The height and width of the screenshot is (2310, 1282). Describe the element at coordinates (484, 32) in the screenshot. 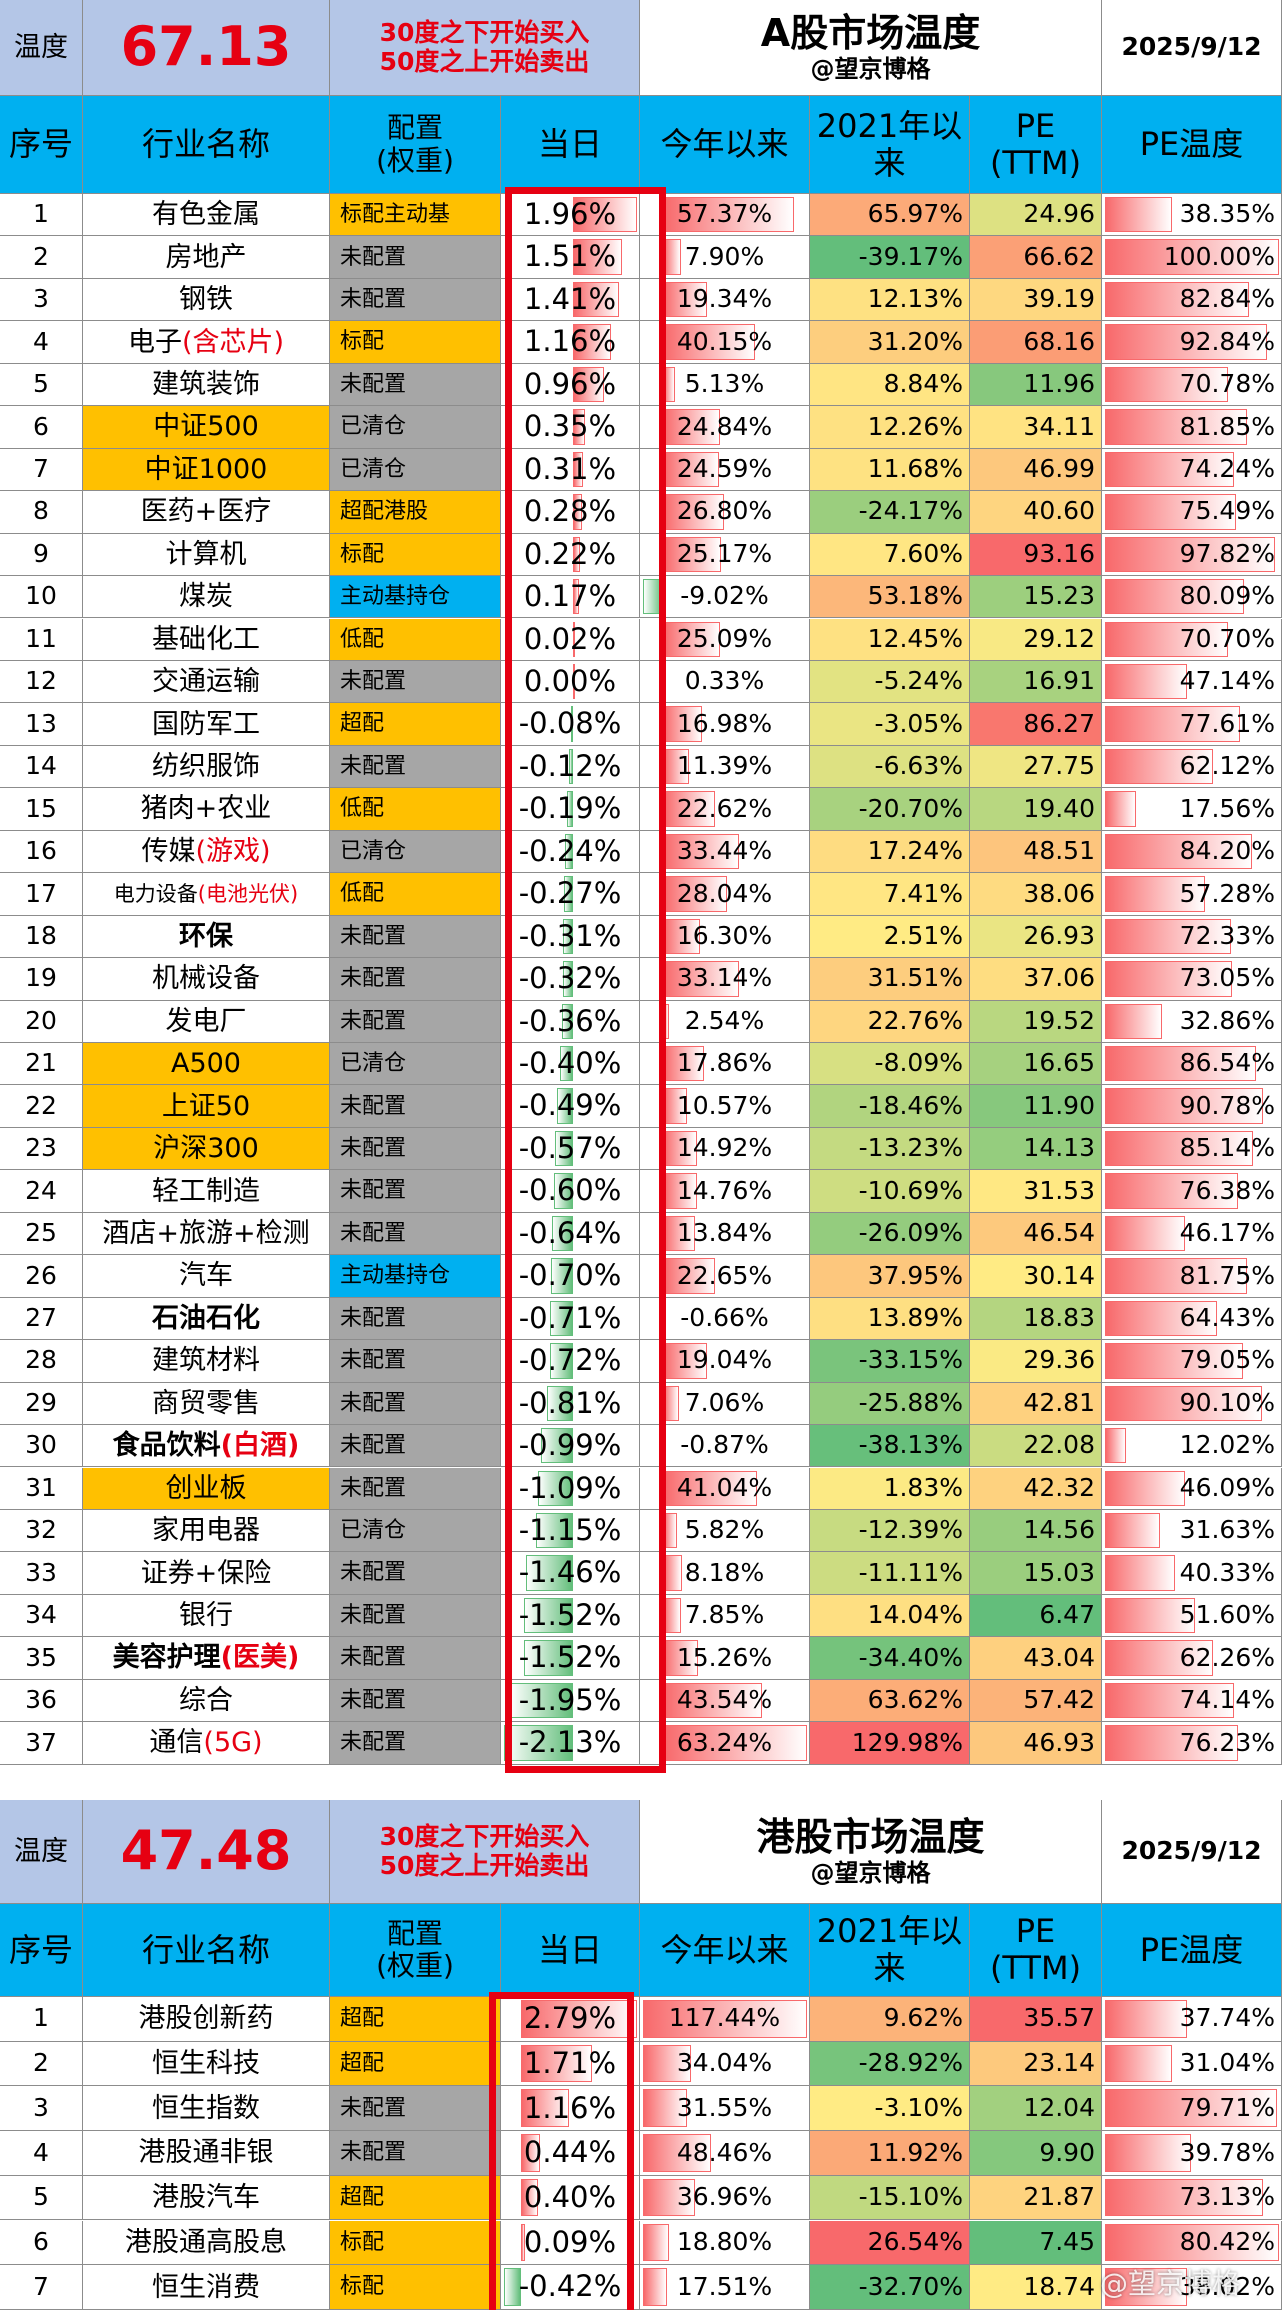

I see `note-line: 30度之下开始买入` at that location.